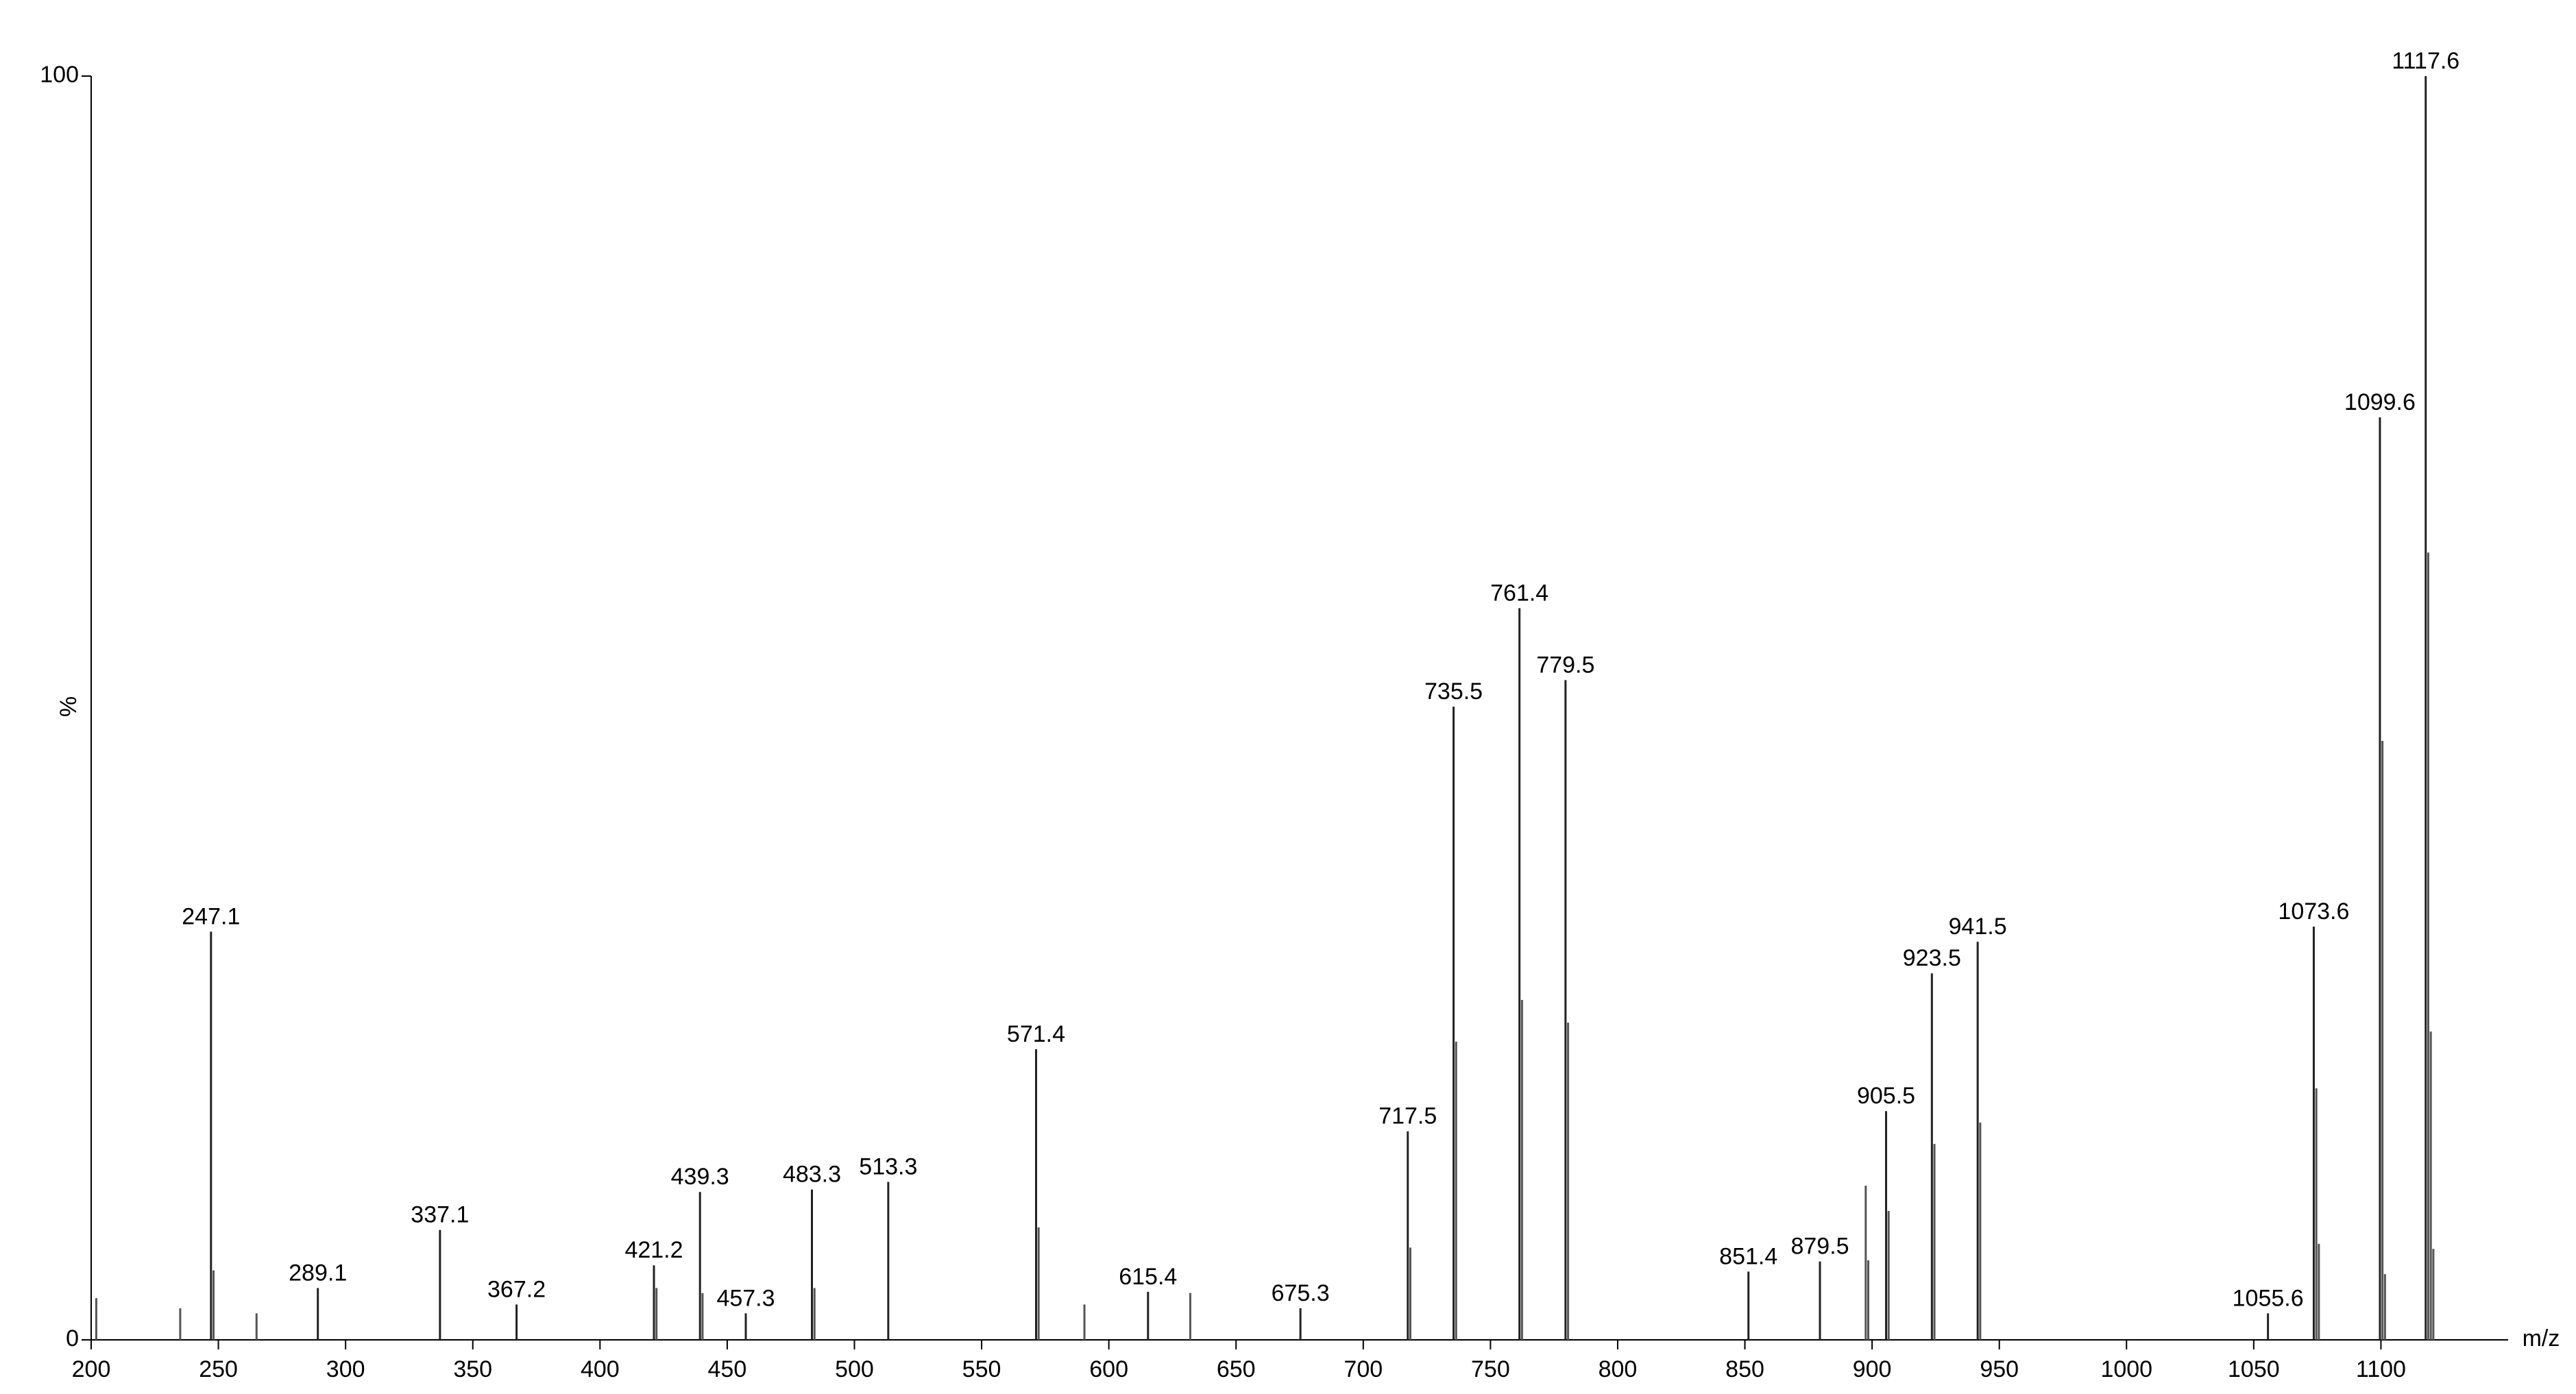  I want to click on y-tick-label: 0, so click(72, 1338).